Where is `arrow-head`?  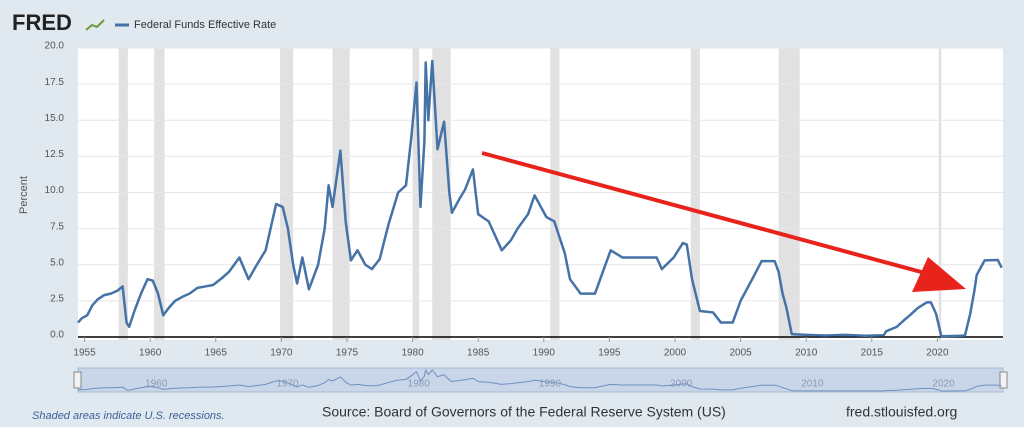 arrow-head is located at coordinates (939, 274).